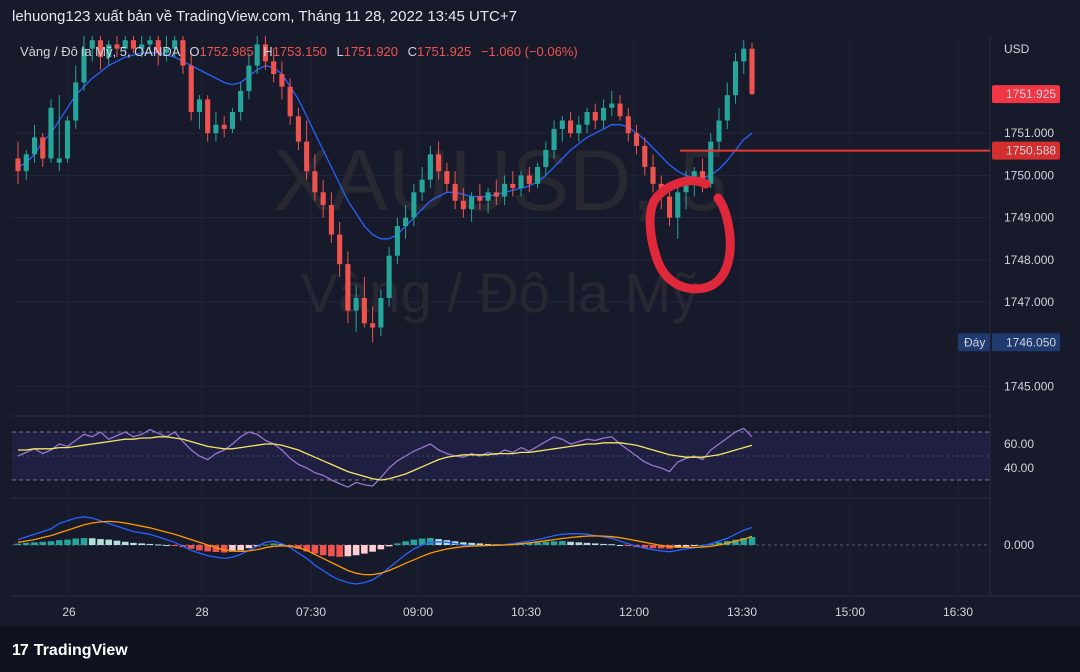 This screenshot has width=1080, height=672. I want to click on legend-low-label: L, so click(340, 51).